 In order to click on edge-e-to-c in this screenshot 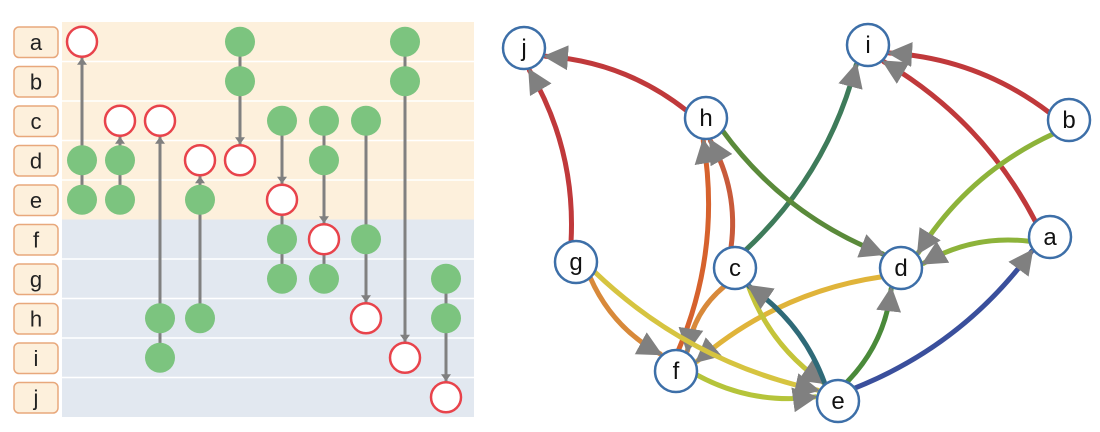, I will do `click(787, 335)`.